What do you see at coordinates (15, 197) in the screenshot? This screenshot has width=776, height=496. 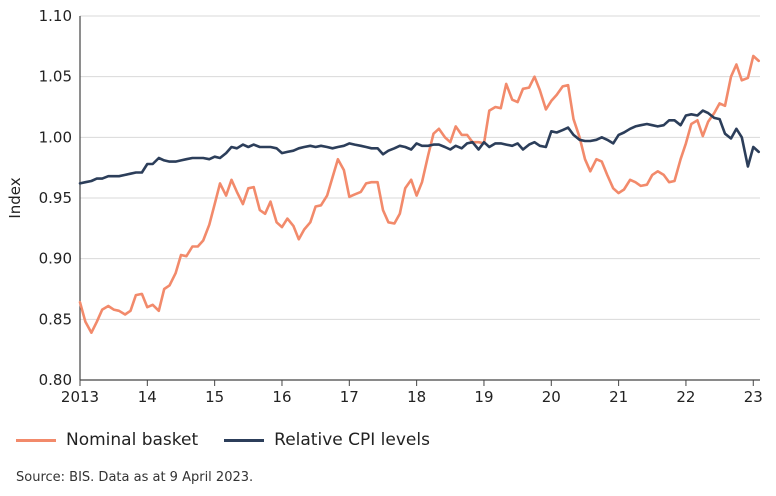 I see `y-axis-title: Index` at bounding box center [15, 197].